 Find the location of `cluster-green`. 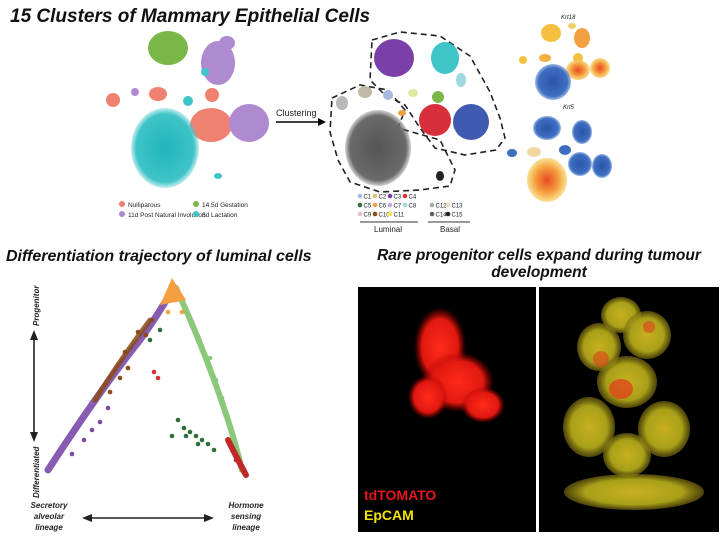

cluster-green is located at coordinates (168, 48).